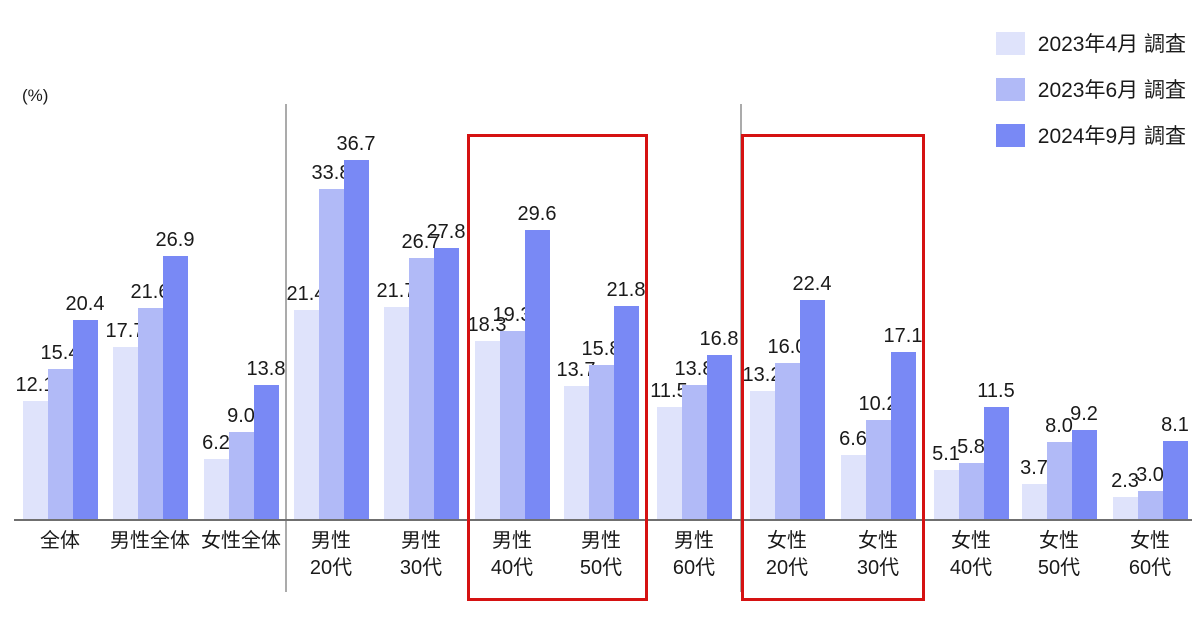 The width and height of the screenshot is (1200, 630). I want to click on bar-value-label: 18.3, so click(487, 324).